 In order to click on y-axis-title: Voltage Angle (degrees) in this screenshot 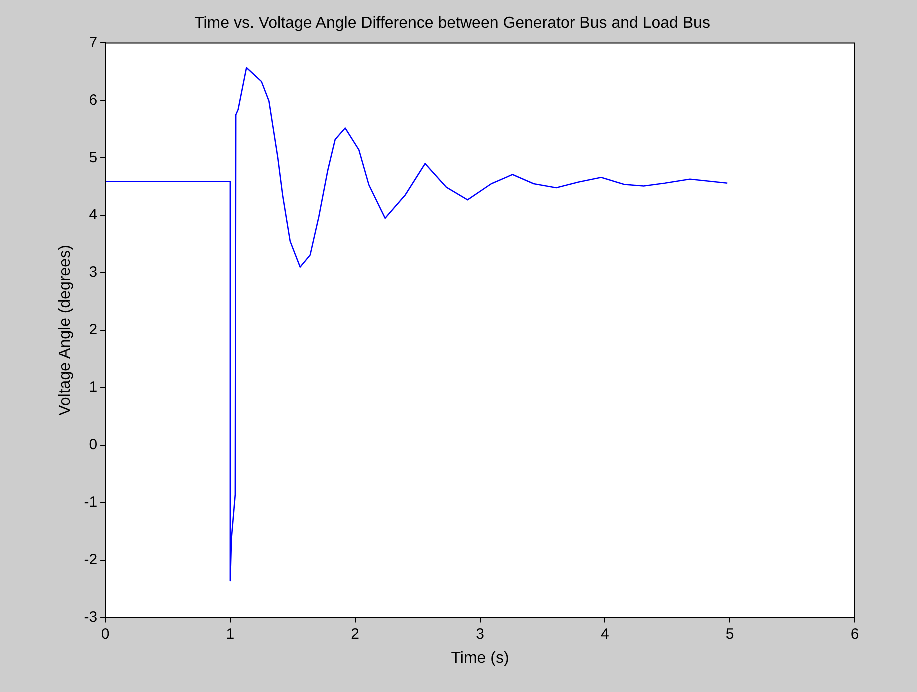, I will do `click(65, 330)`.